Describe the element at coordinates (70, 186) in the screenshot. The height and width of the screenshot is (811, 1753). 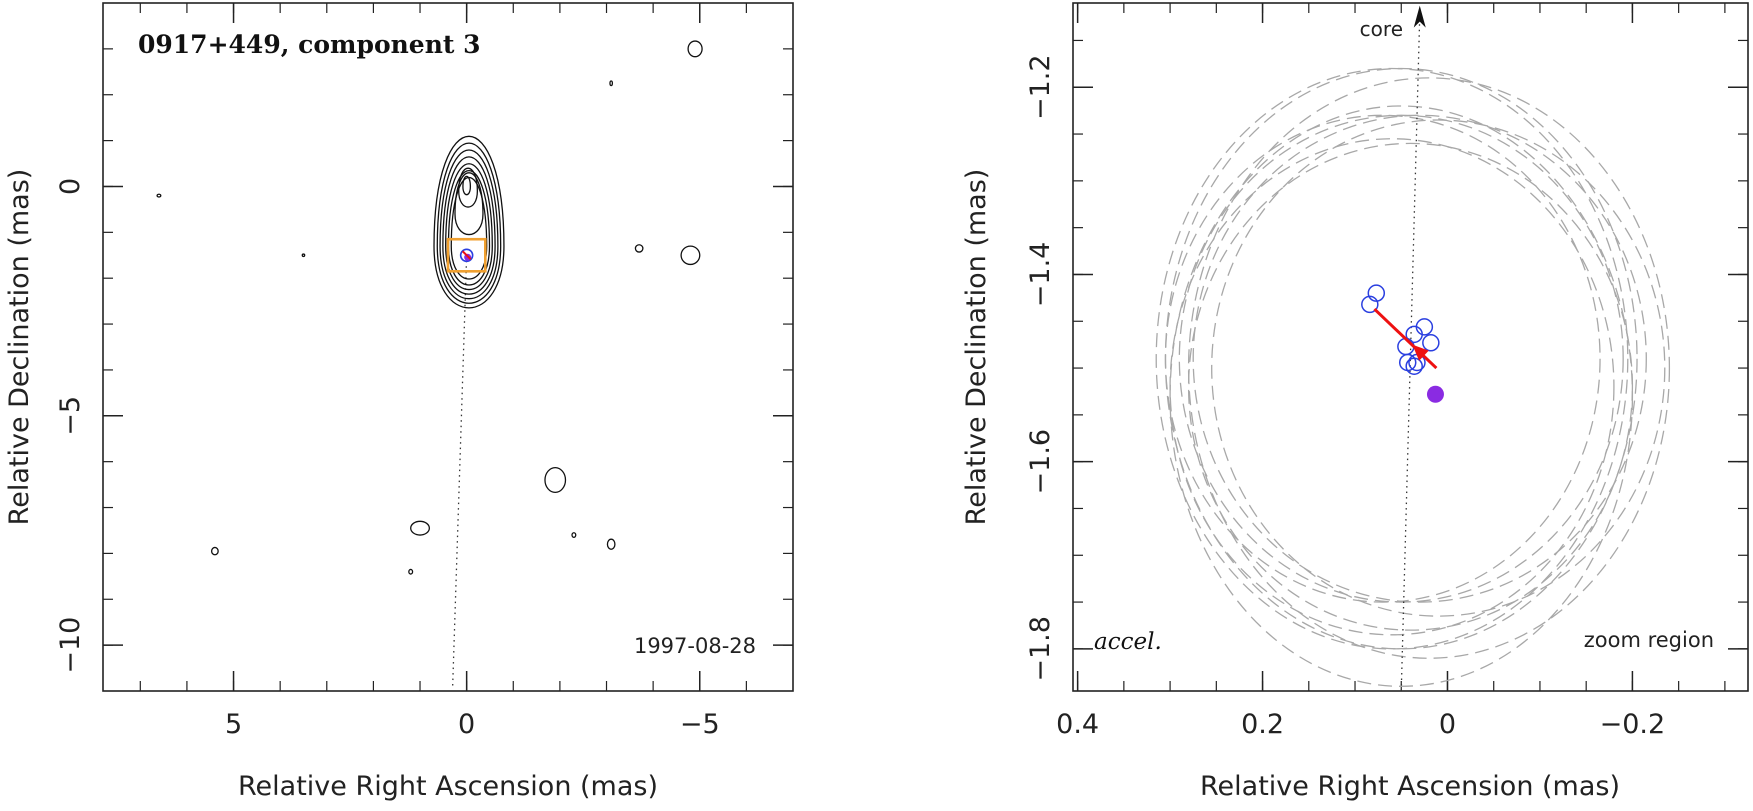
I see `y-tick-label: 0` at that location.